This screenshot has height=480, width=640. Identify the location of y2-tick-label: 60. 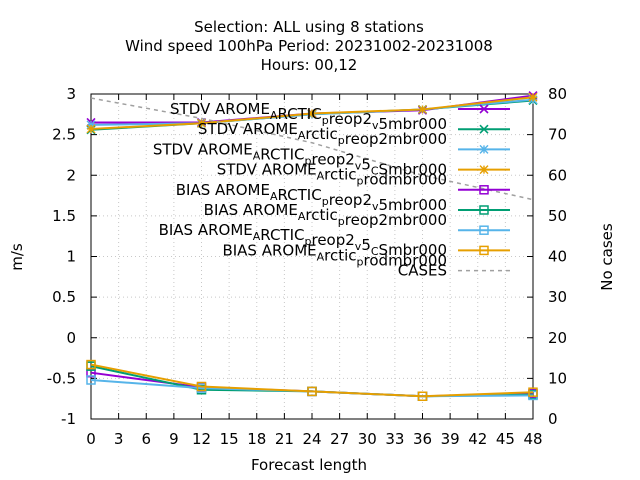
(557, 175).